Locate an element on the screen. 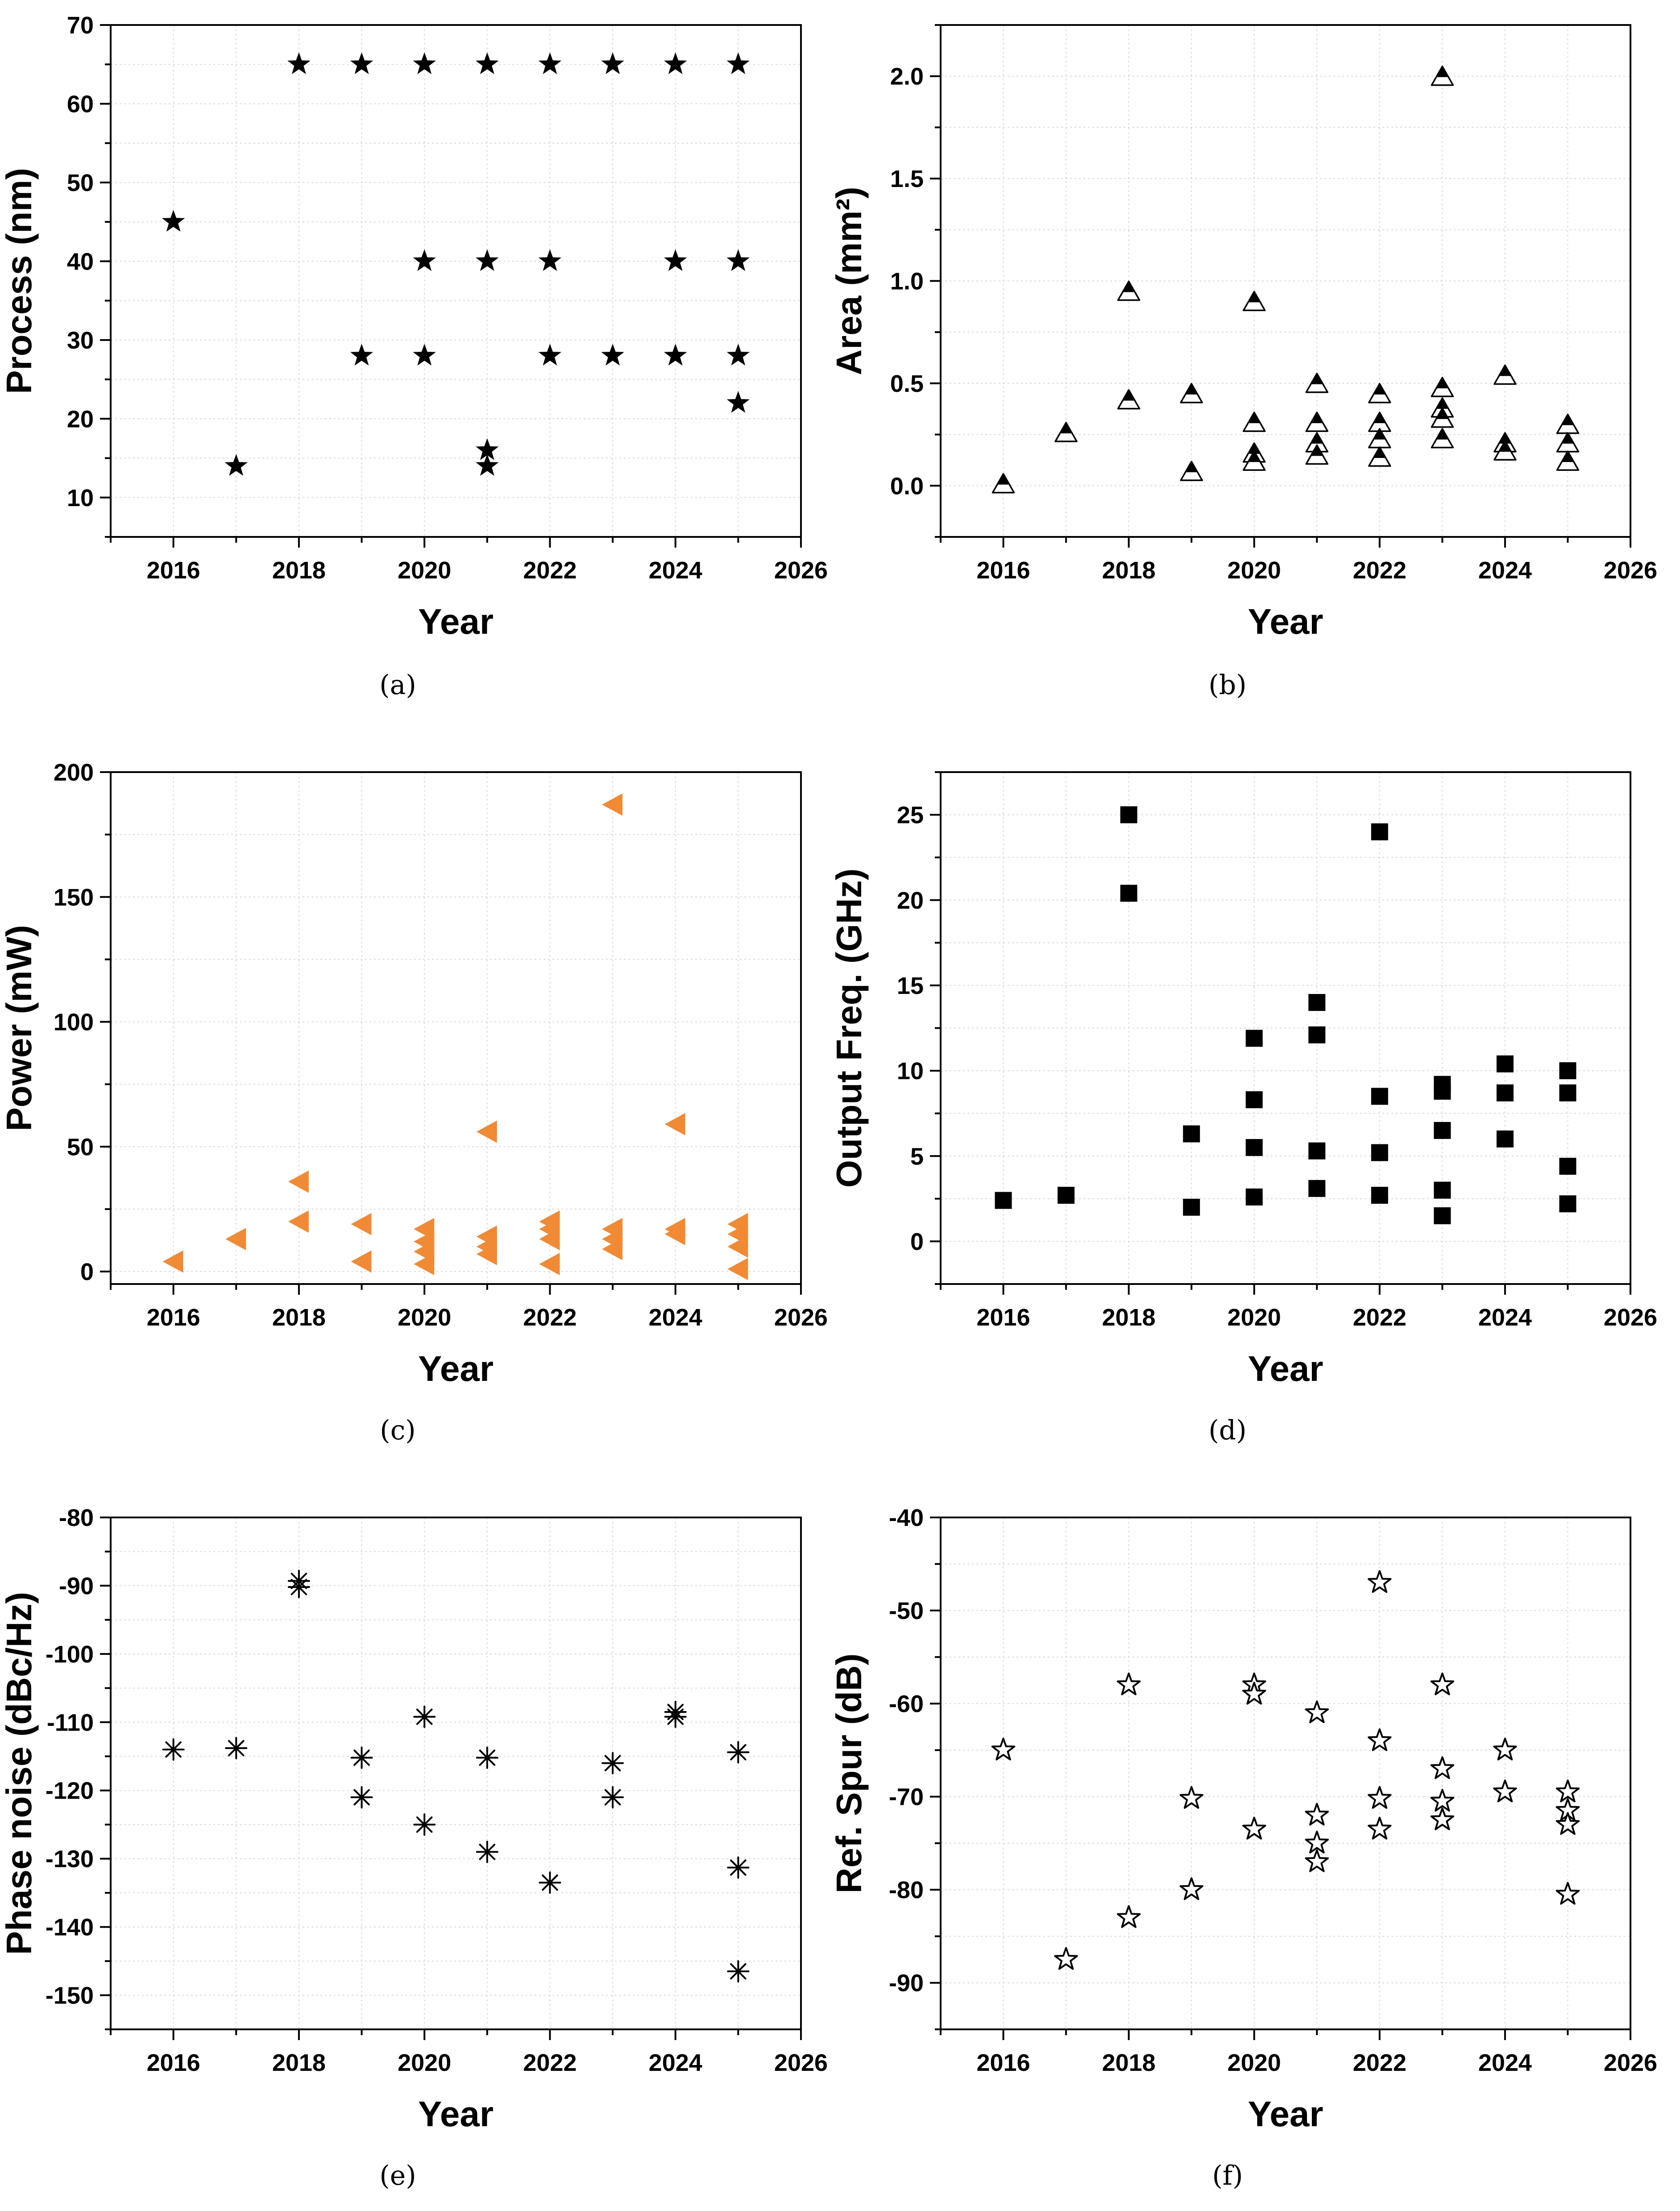 The image size is (1680, 2211). x-tick-label-e-1: 2018 is located at coordinates (299, 2062).